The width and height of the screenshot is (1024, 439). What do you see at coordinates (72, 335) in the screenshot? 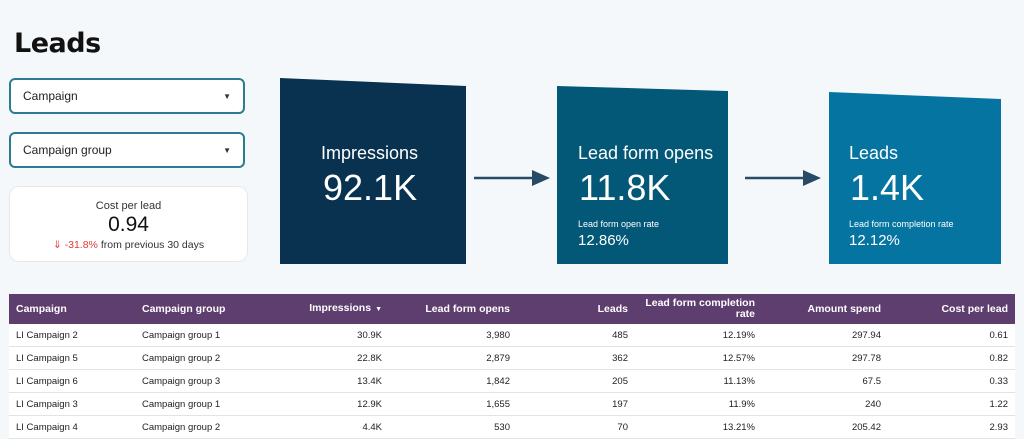
I see `cell-campaign: LI Campaign 2` at bounding box center [72, 335].